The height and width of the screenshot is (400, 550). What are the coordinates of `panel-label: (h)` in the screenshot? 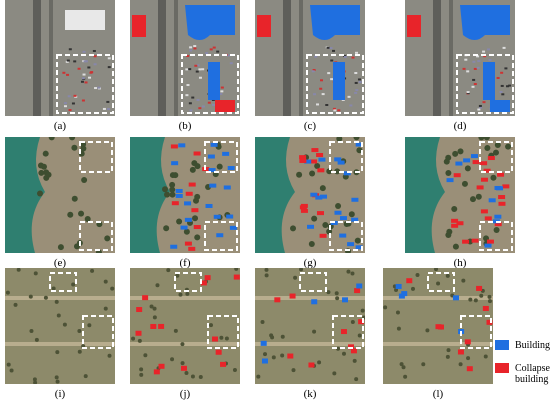 It's located at (460, 263).